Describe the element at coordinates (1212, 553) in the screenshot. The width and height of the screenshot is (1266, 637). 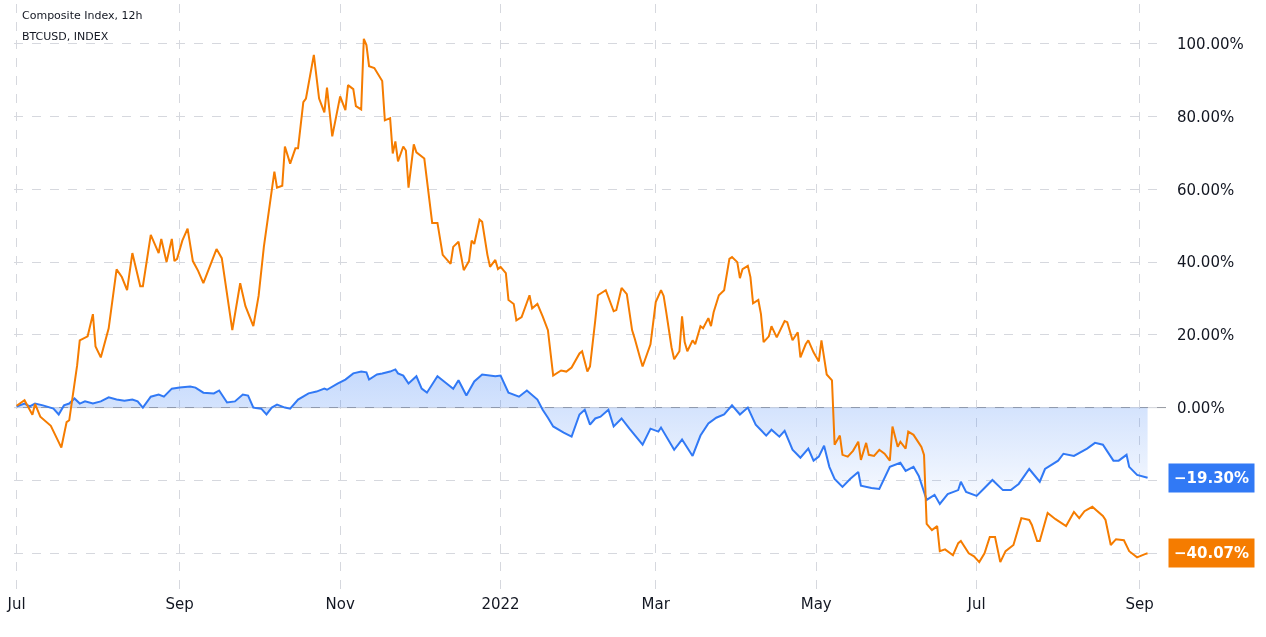
I see `annotation: −40.07%` at that location.